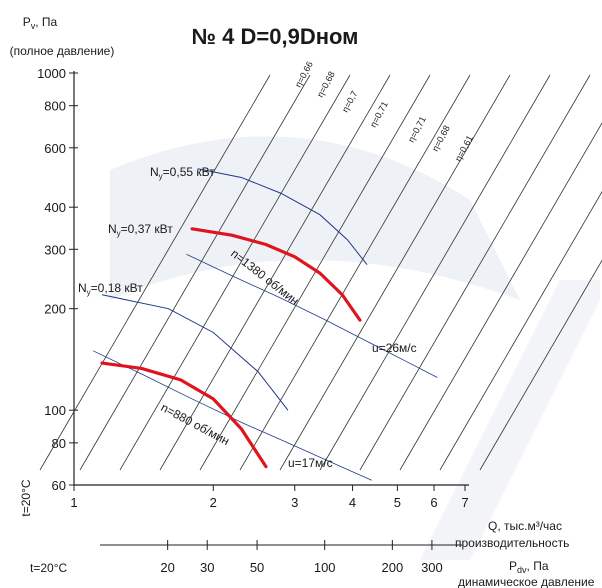  Describe the element at coordinates (110, 289) in the screenshot. I see `power-label: Ny=0,18 кВт` at that location.